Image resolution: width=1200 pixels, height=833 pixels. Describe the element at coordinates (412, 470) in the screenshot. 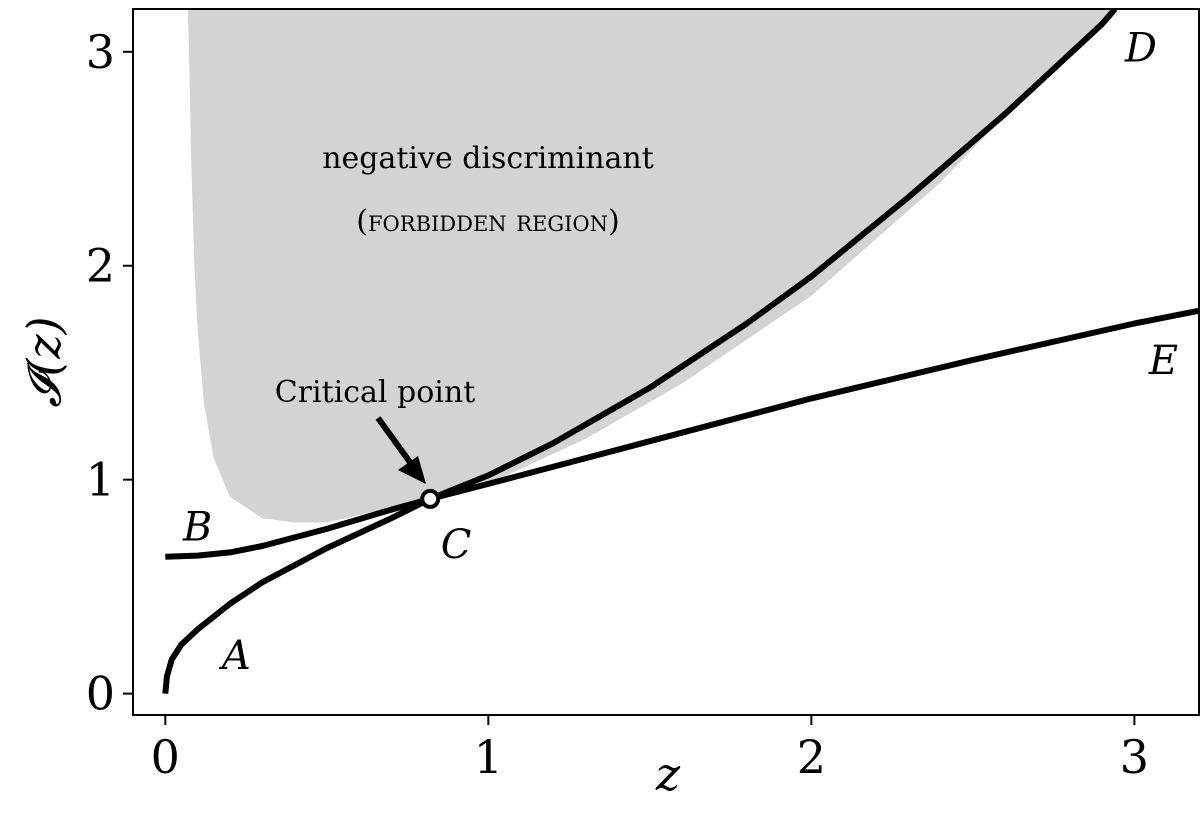

I see `critical-point-arrowhead` at that location.